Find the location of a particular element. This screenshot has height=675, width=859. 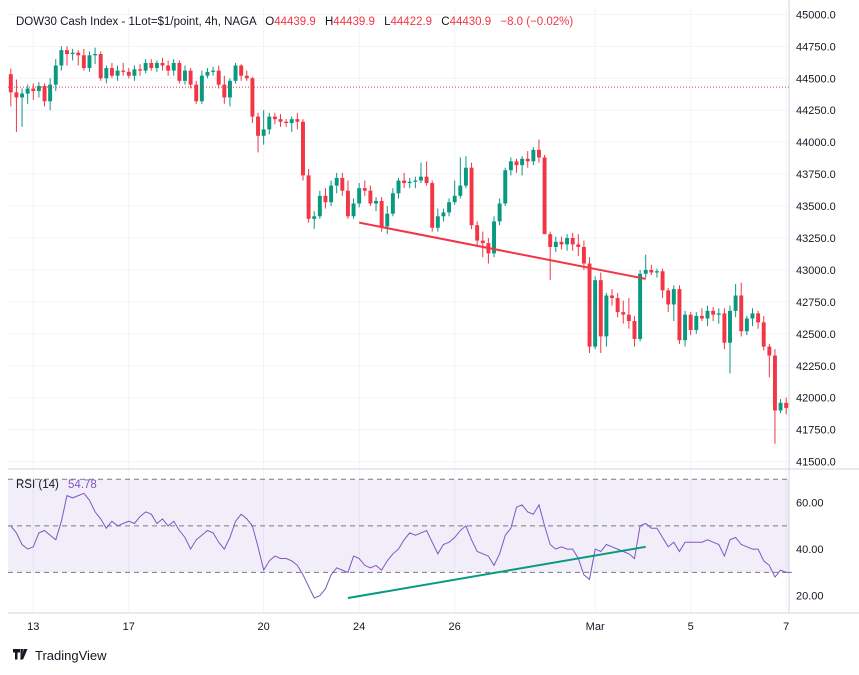

price-tick-label: 42250.0 is located at coordinates (816, 367).